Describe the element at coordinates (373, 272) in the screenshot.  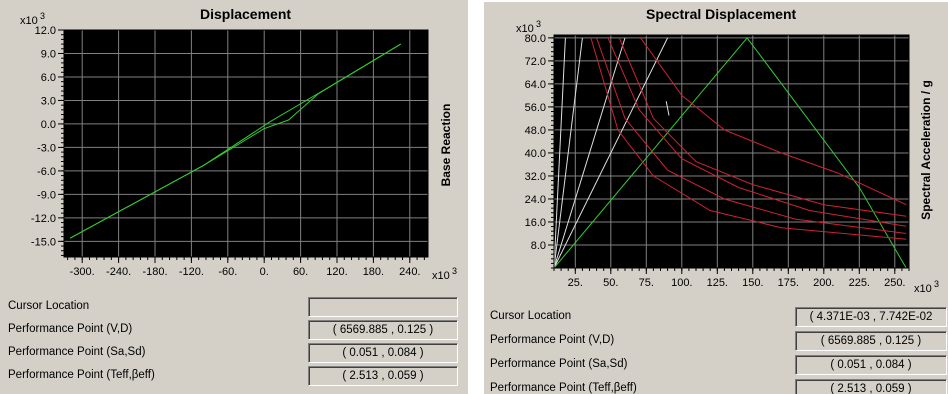
I see `x-tick-label: 180.` at that location.